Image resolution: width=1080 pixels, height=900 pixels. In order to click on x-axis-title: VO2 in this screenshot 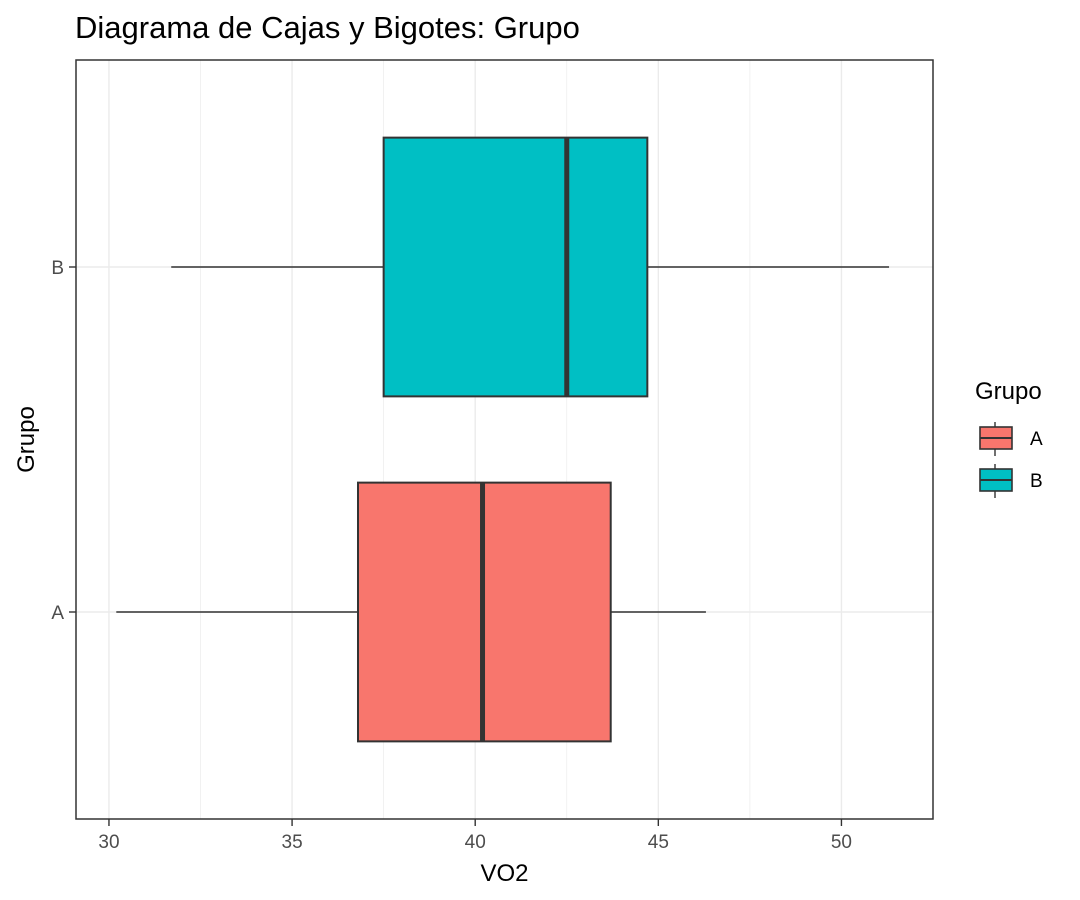, I will do `click(504, 873)`.